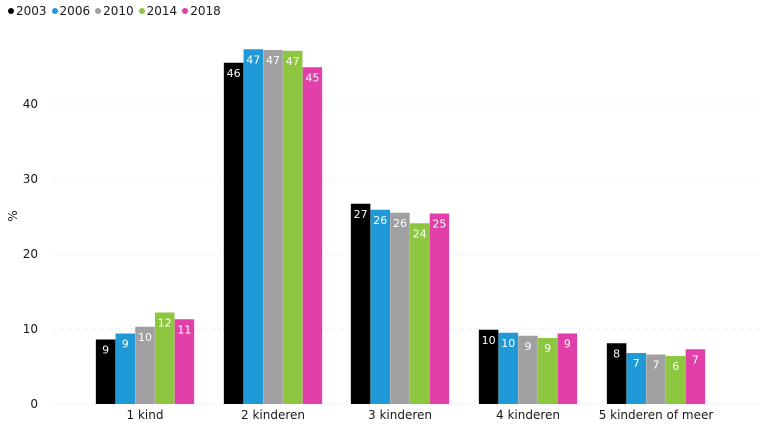  Describe the element at coordinates (34, 404) in the screenshot. I see `y-tick-label: 0` at that location.